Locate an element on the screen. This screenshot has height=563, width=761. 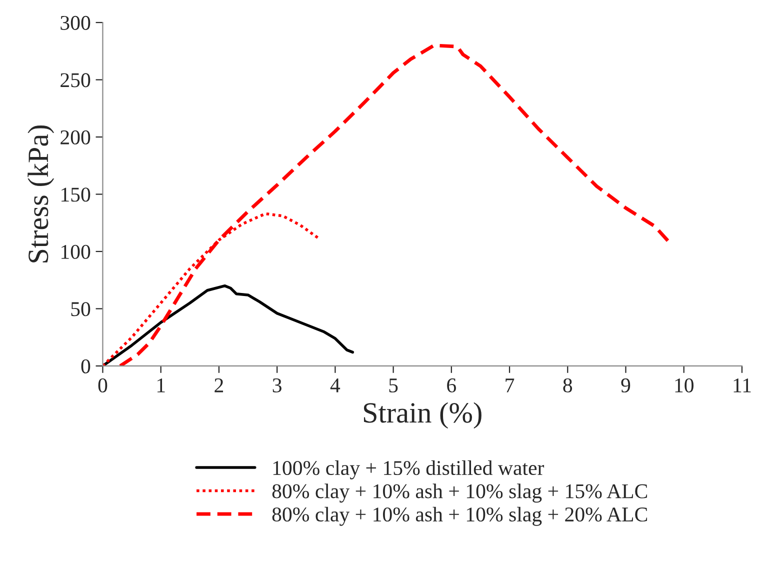
legend-label: 80% clay + 10% ash + 10% slag + 15% ALC is located at coordinates (460, 493).